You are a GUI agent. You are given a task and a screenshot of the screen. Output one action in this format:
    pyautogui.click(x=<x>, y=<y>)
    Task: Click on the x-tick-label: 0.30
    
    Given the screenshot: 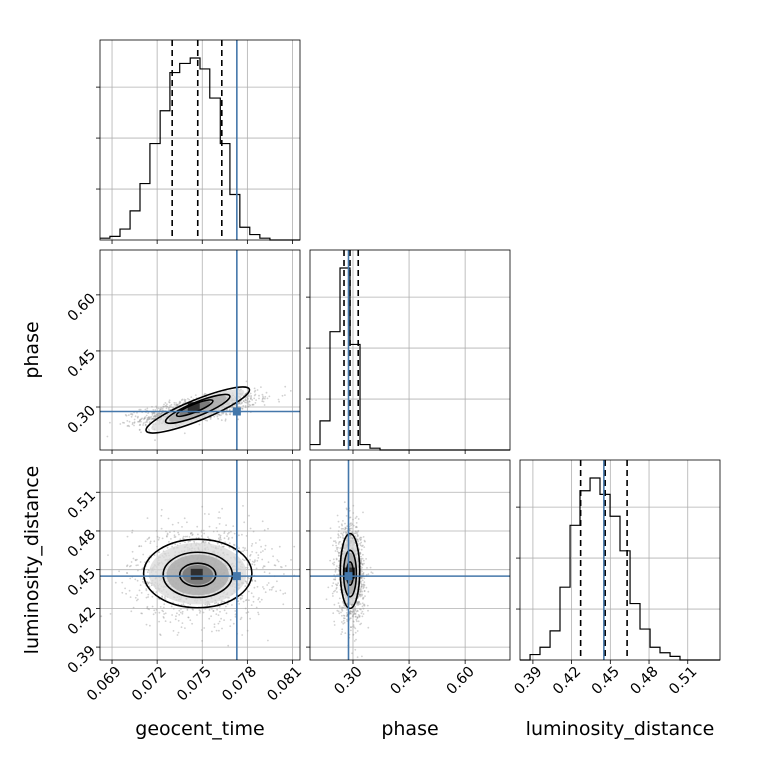 What is the action you would take?
    pyautogui.click(x=349, y=681)
    